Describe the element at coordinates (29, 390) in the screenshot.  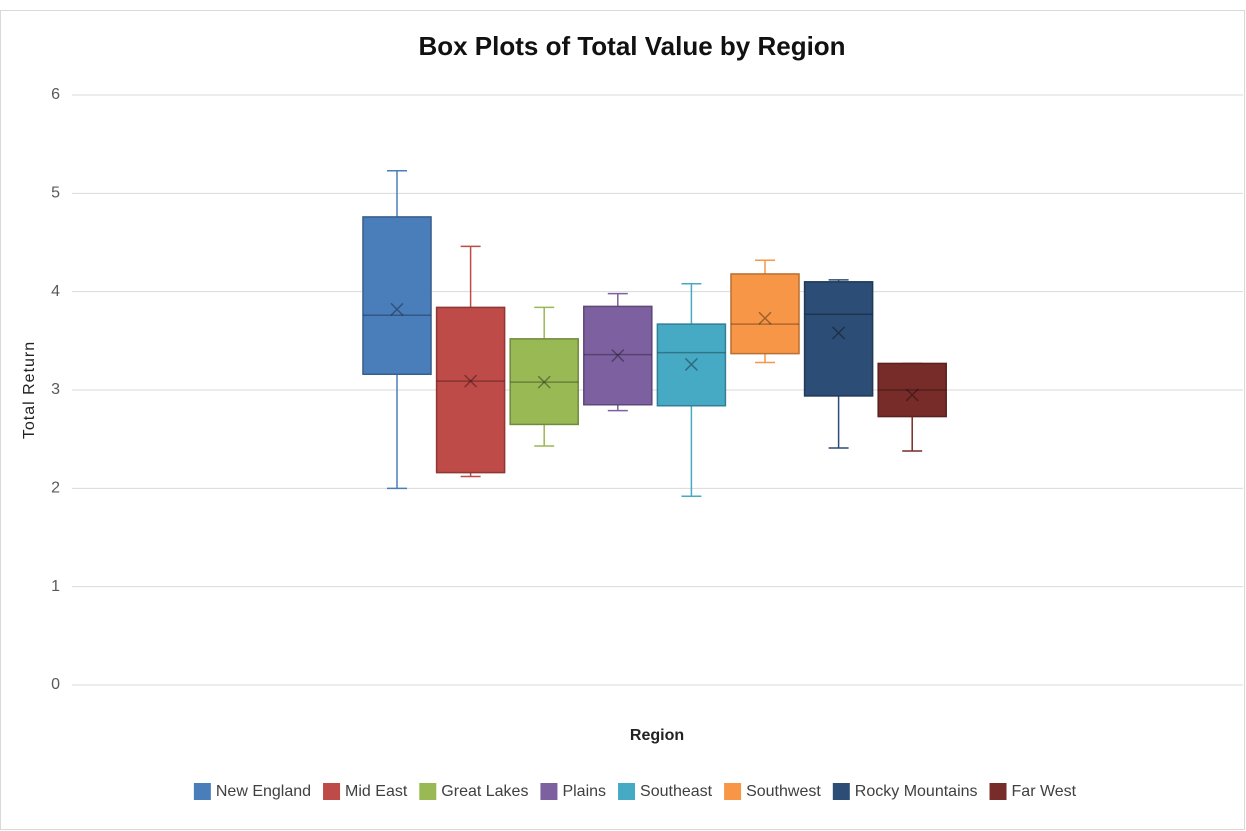
I see `y-axis-label: Total Return` at that location.